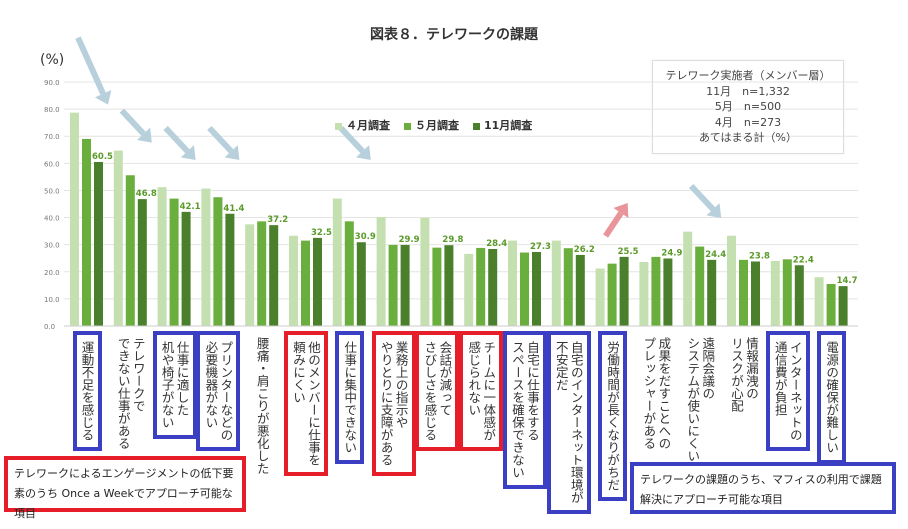 Image resolution: width=908 pixels, height=529 pixels. Describe the element at coordinates (277, 220) in the screenshot. I see `data-label: 37.2` at that location.